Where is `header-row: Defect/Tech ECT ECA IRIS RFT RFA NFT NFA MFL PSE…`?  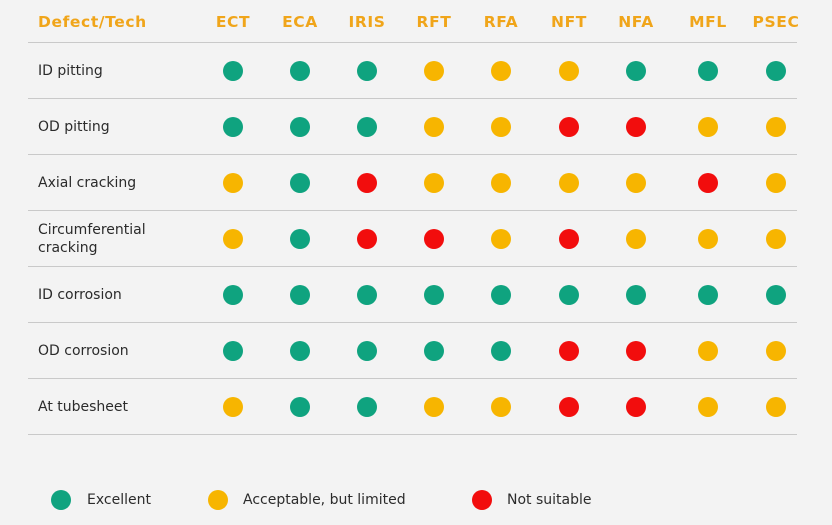 header-row: Defect/Tech ECT ECA IRIS RFT RFA NFT NFA MFL PSE… is located at coordinates (414, 21).